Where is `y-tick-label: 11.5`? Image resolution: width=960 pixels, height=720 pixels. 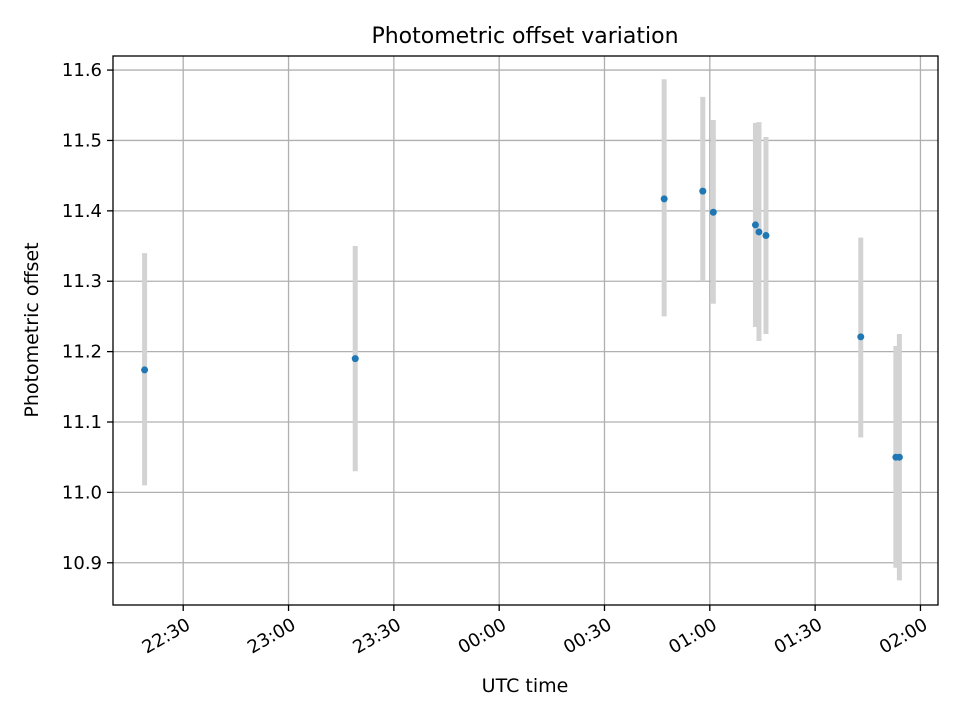 y-tick-label: 11.5 is located at coordinates (82, 140).